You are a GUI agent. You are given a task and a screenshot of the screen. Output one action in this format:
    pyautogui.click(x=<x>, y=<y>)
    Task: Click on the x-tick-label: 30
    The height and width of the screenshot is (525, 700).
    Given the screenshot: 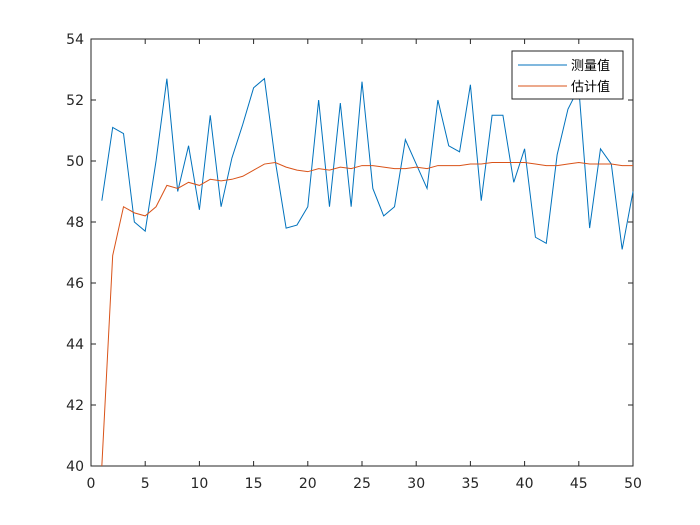 What is the action you would take?
    pyautogui.click(x=416, y=484)
    